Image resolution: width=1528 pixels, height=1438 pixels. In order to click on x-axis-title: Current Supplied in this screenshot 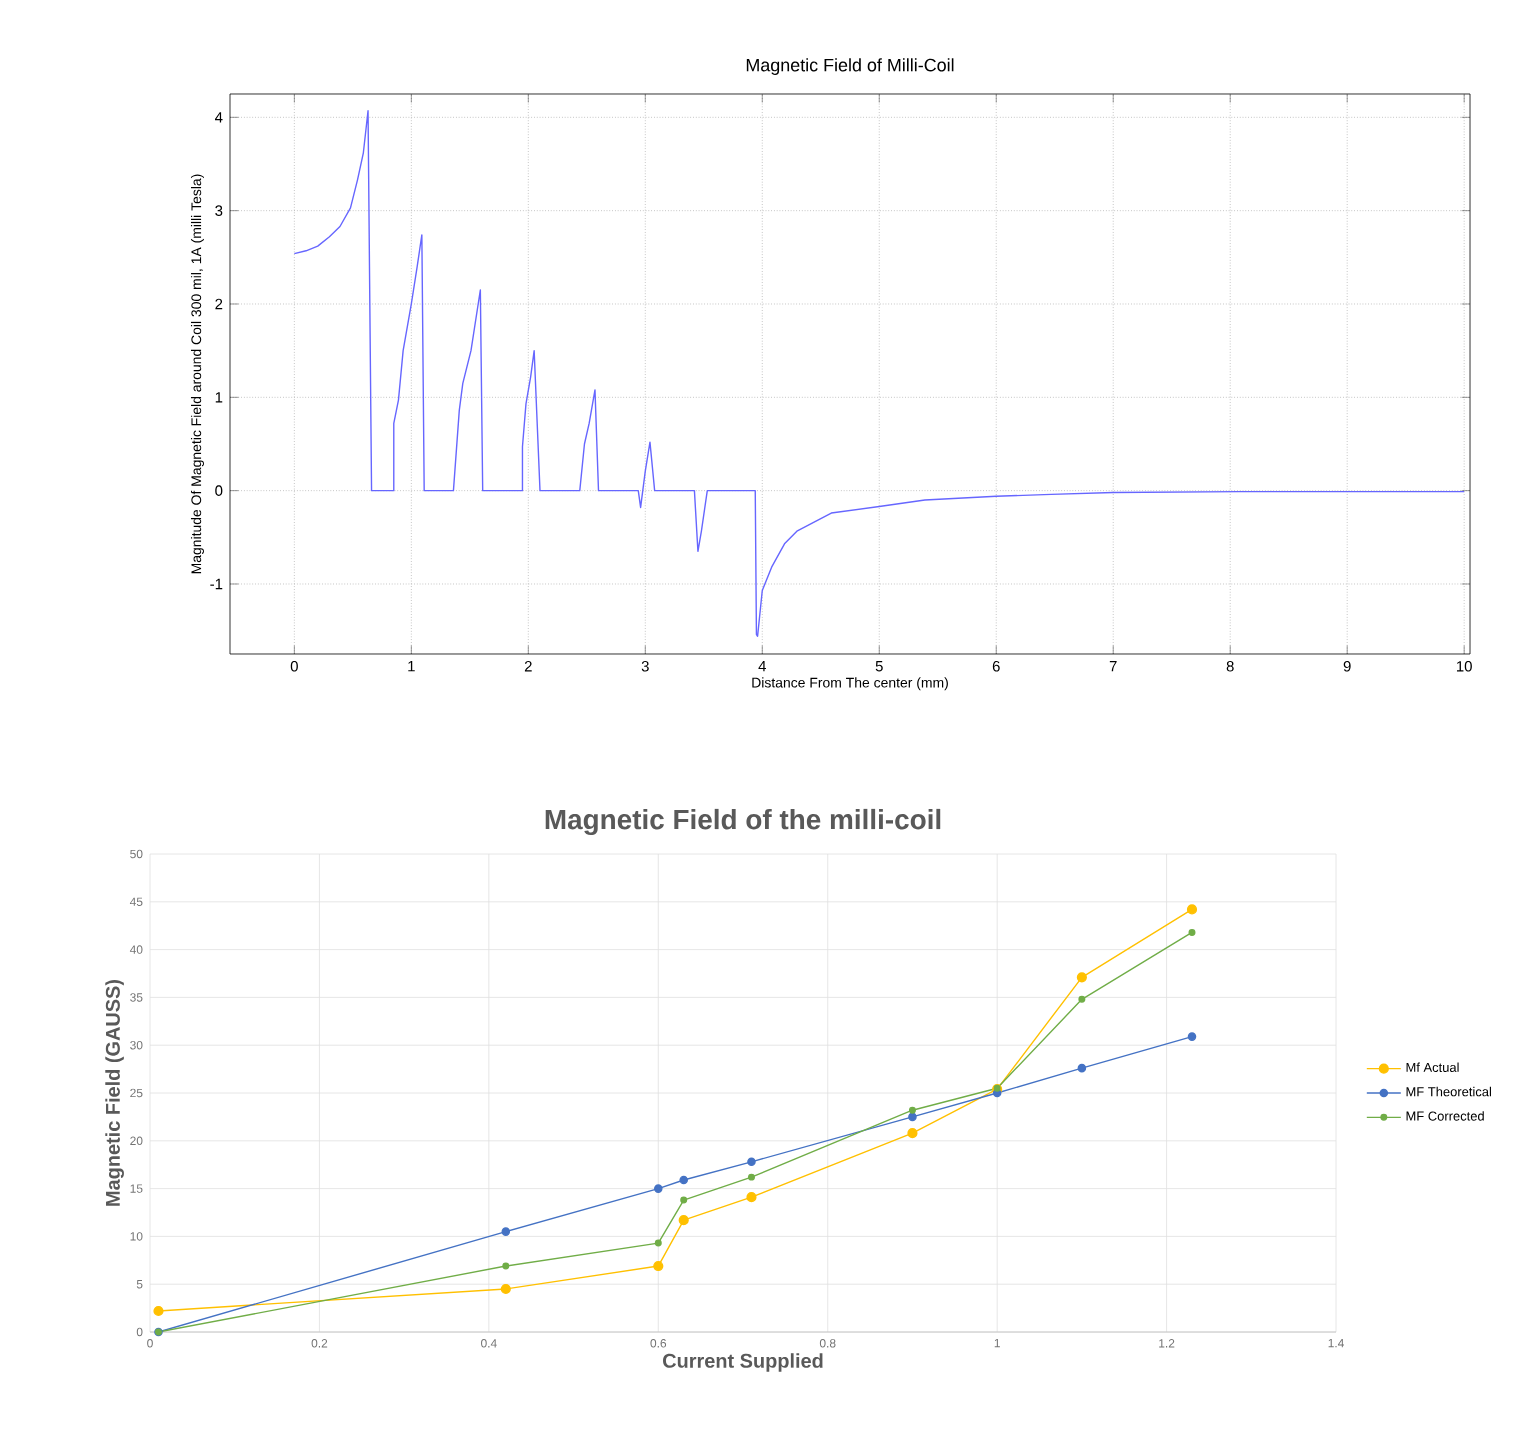, I will do `click(743, 1362)`.